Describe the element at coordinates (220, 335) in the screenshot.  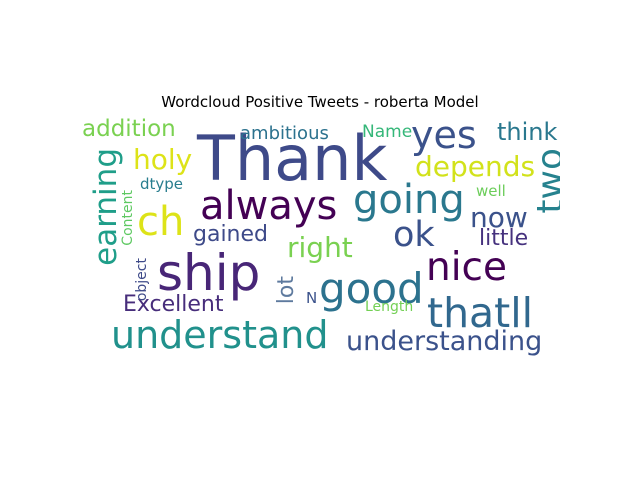
I see `word-understand: understand` at that location.